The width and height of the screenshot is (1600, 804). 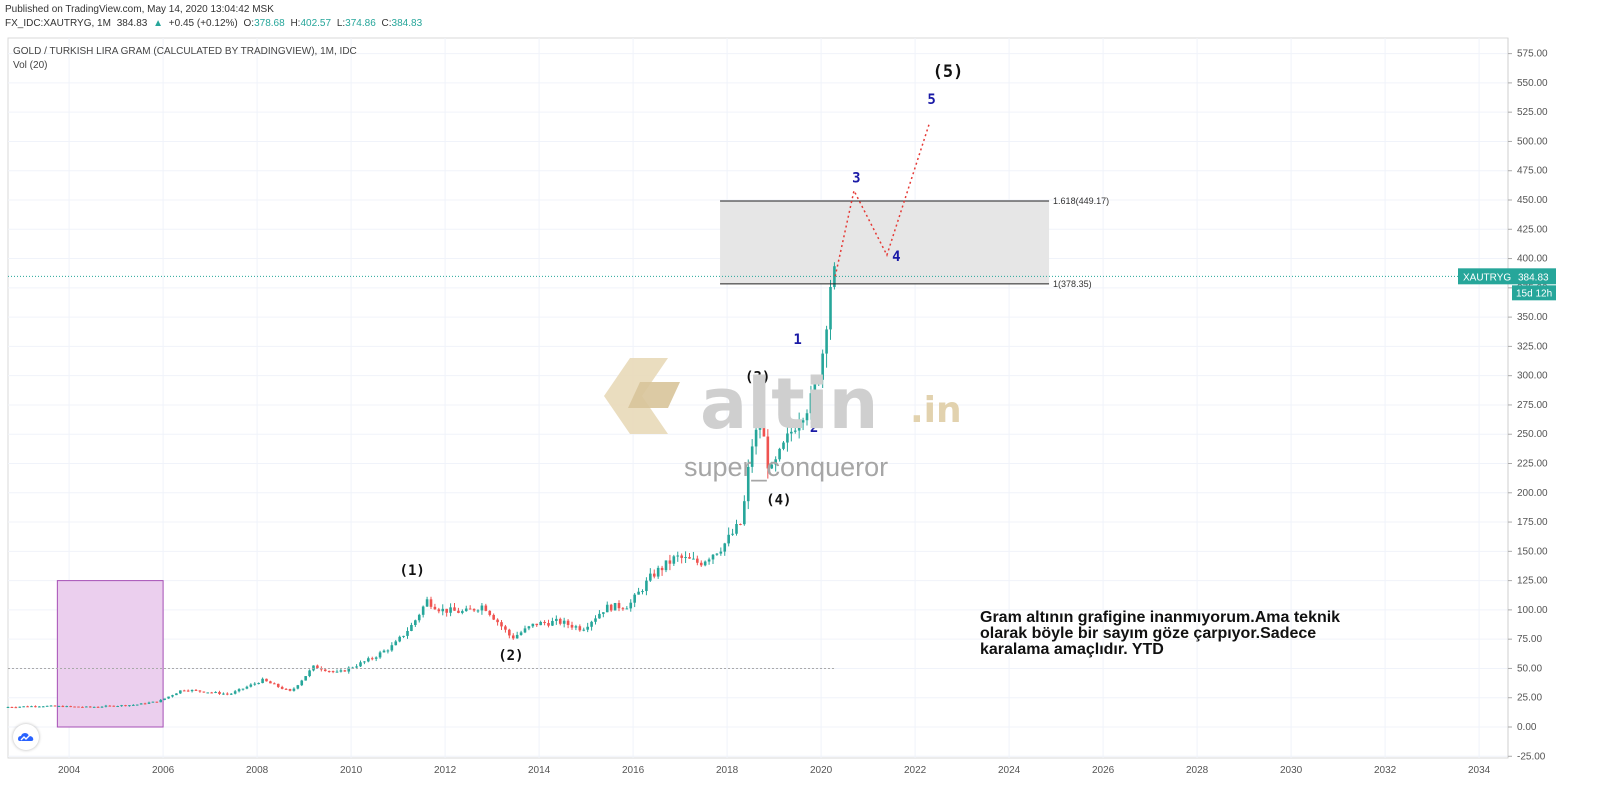 What do you see at coordinates (1532, 317) in the screenshot?
I see `price-tick-label: 350.00` at bounding box center [1532, 317].